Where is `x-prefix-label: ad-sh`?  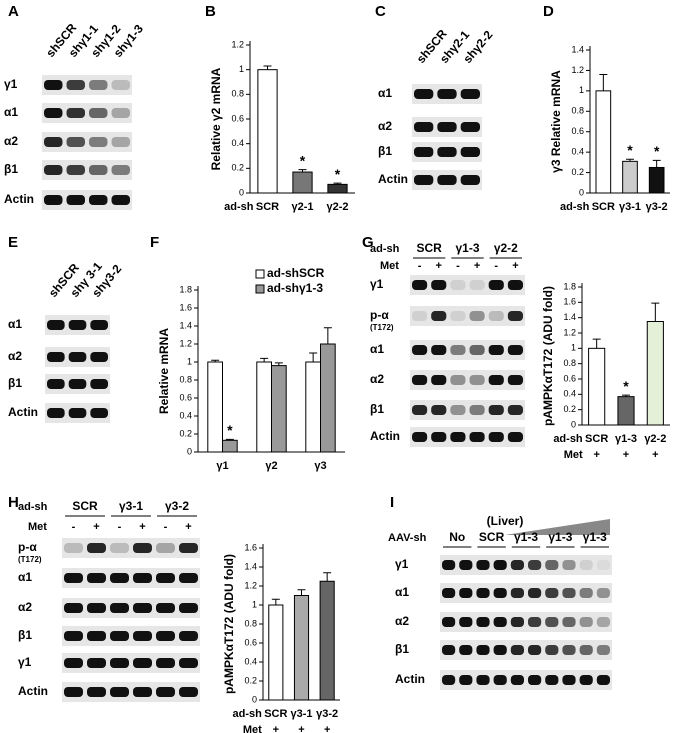
x-prefix-label: ad-sh is located at coordinates (239, 207).